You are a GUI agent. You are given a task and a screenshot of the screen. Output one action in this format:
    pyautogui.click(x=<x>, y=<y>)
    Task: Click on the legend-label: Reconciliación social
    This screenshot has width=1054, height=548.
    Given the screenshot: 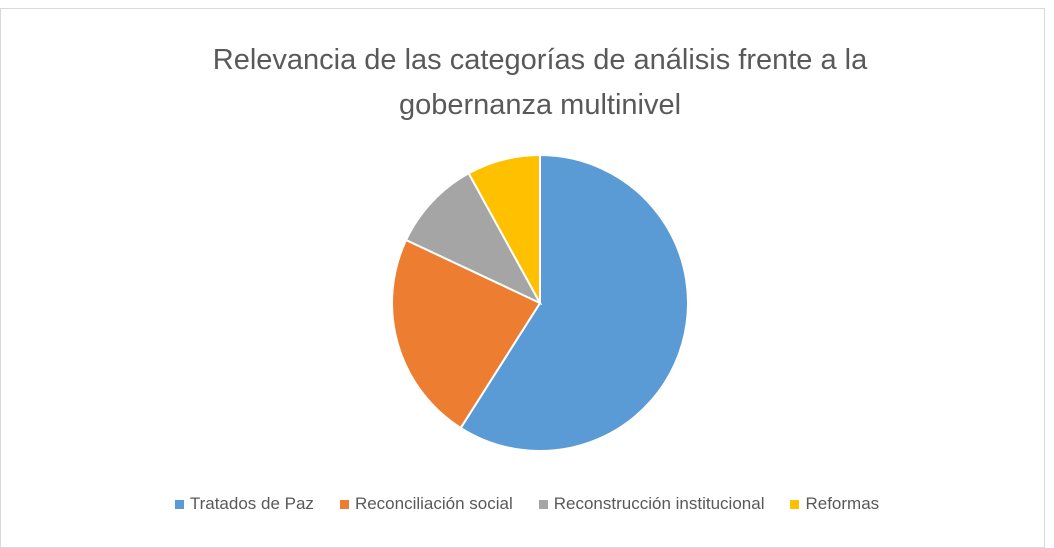 What is the action you would take?
    pyautogui.click(x=433, y=503)
    